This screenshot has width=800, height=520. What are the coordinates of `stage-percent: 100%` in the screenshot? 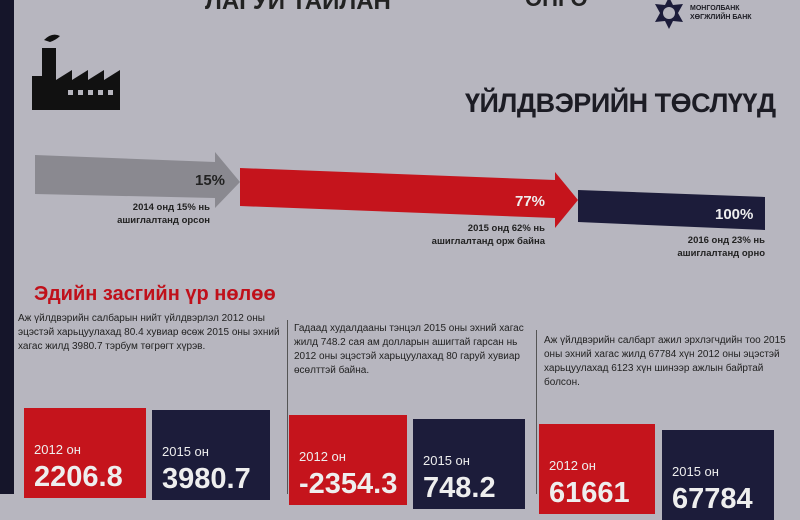 It's located at (734, 214).